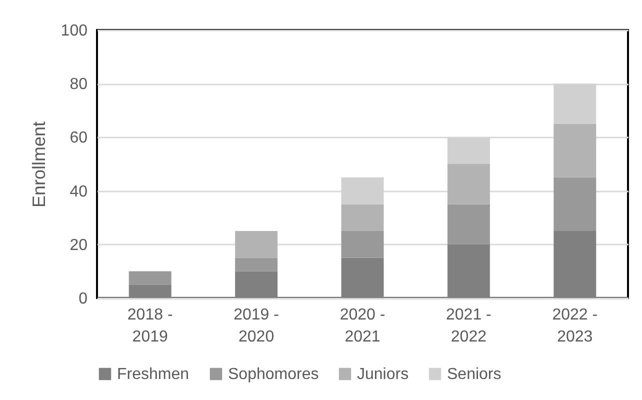 This screenshot has height=400, width=642. Describe the element at coordinates (575, 326) in the screenshot. I see `x-tick-label: 2022 - 2023` at that location.